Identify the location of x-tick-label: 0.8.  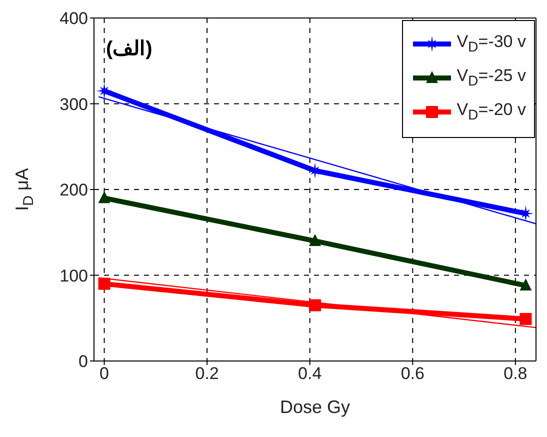
(516, 374).